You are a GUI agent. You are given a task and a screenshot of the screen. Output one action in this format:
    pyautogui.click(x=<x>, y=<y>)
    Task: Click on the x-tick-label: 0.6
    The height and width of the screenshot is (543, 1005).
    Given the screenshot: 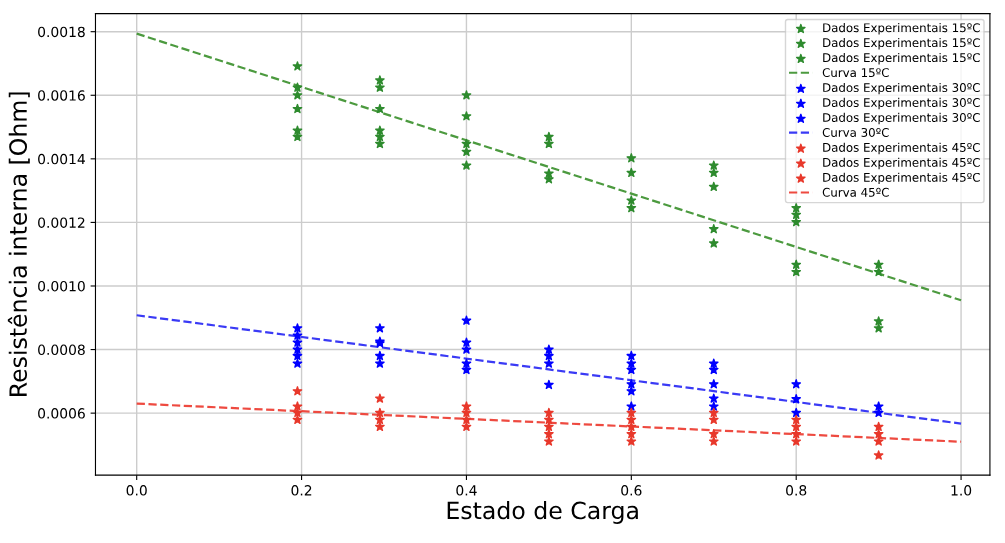 What is the action you would take?
    pyautogui.click(x=631, y=490)
    